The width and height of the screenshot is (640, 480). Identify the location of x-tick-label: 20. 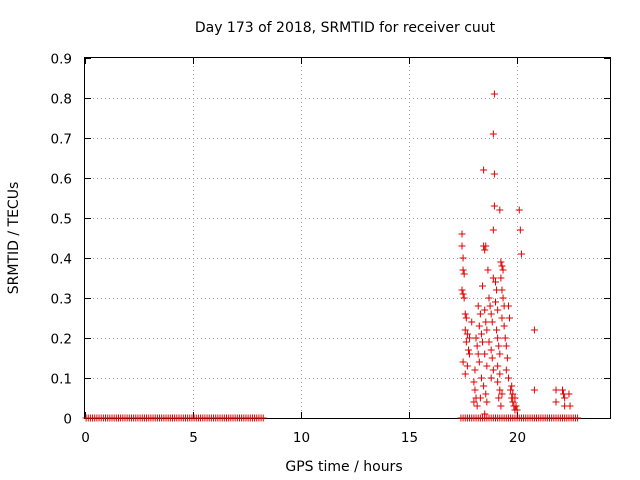
(517, 438).